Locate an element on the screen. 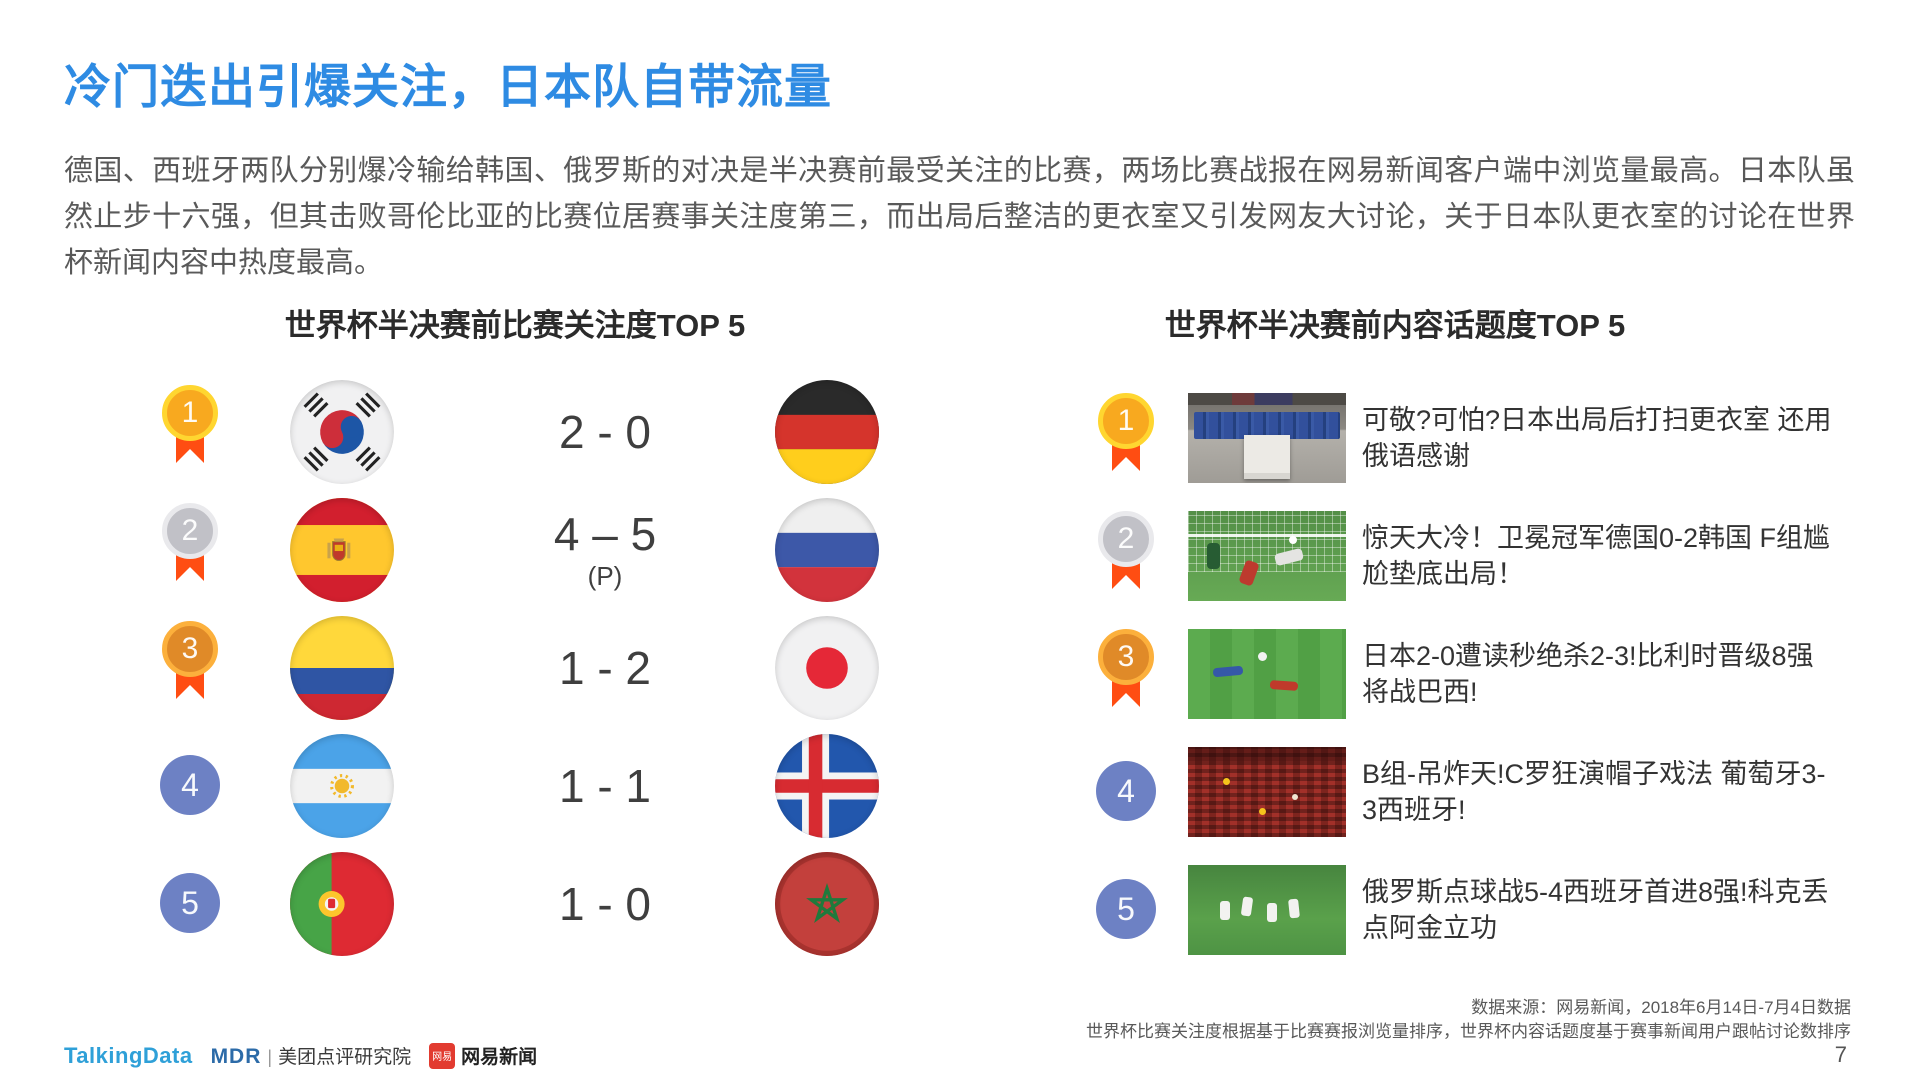  netease-news-logo: 网易 网易新闻 is located at coordinates (483, 1055).